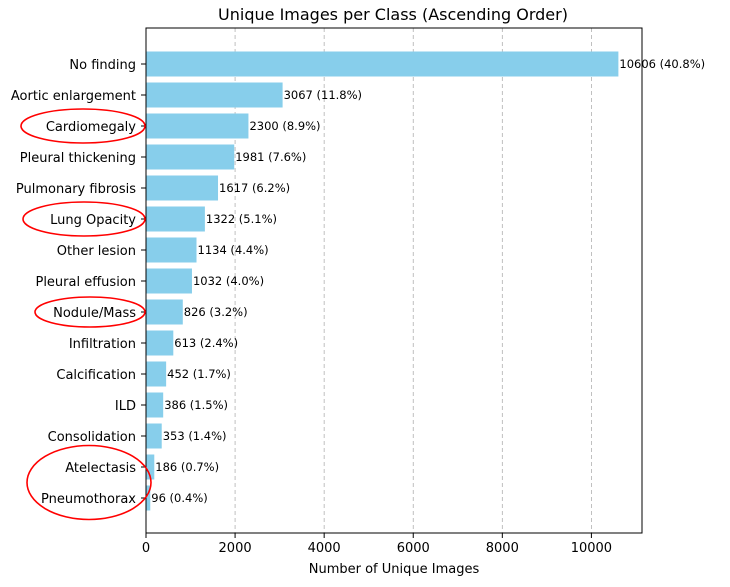  Describe the element at coordinates (199, 374) in the screenshot. I see `data-label: 452 (1.7%)` at that location.